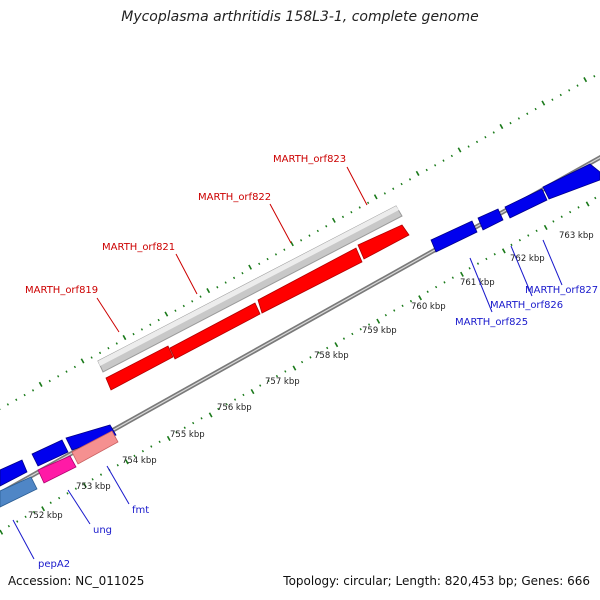 This screenshot has height=600, width=600. Describe the element at coordinates (379, 331) in the screenshot. I see `tick-label-759: 759 kbp` at that location.